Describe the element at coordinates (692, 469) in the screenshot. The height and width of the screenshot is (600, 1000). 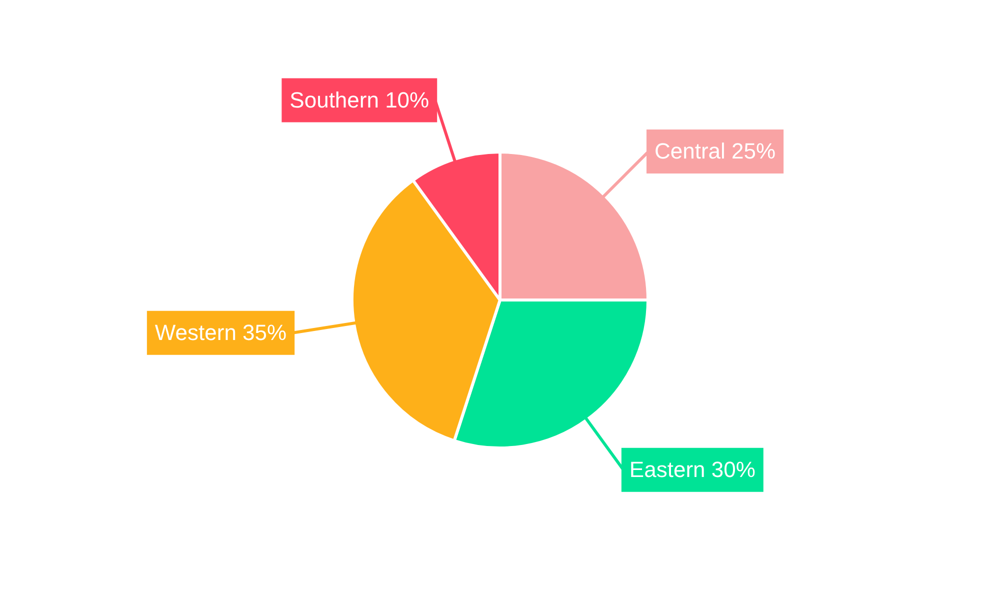
I see `slice-label: Eastern 30%` at that location.